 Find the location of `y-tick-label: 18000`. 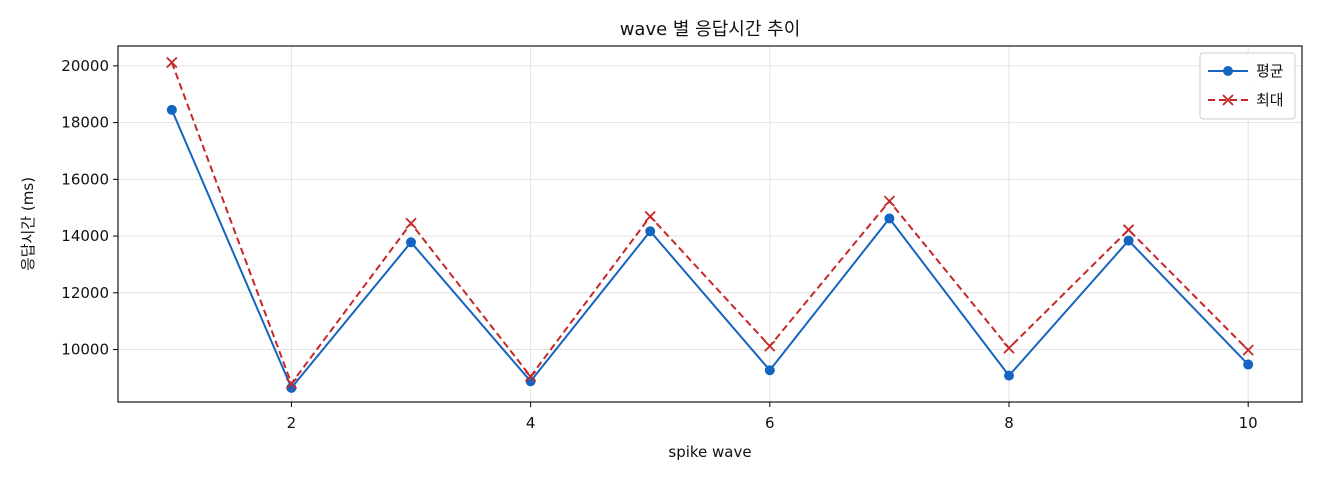

y-tick-label: 18000 is located at coordinates (85, 123).